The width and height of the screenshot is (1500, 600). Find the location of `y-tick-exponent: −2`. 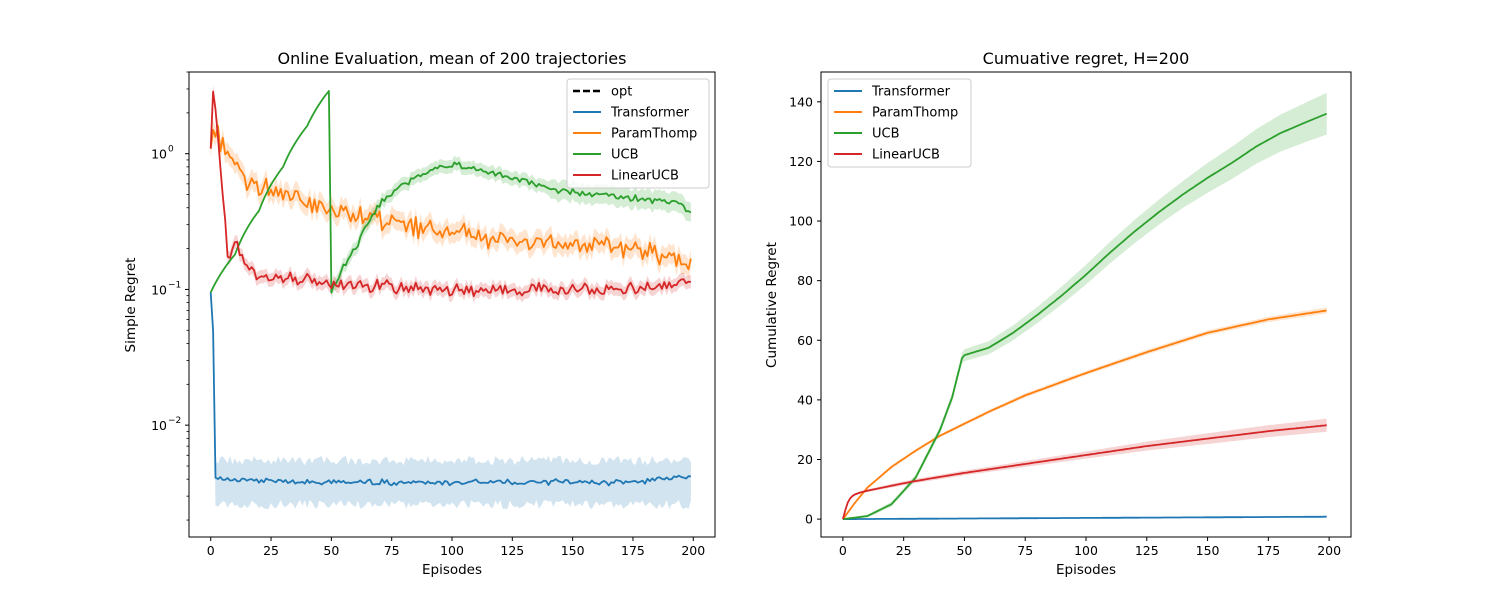

y-tick-exponent: −2 is located at coordinates (174, 421).